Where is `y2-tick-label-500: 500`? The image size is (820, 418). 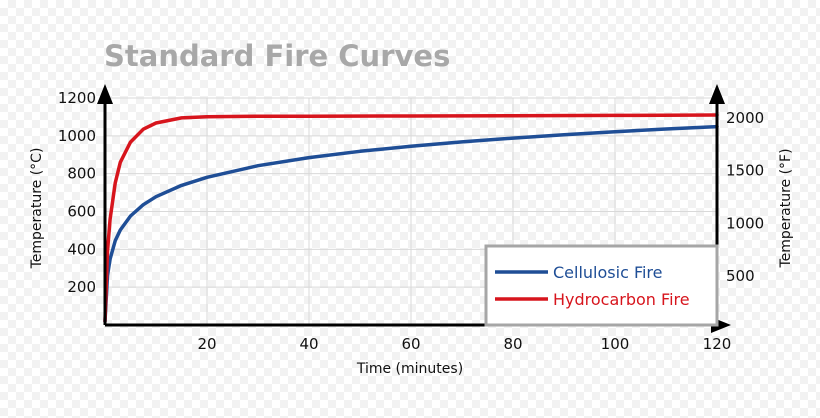
y2-tick-label-500: 500 is located at coordinates (740, 276).